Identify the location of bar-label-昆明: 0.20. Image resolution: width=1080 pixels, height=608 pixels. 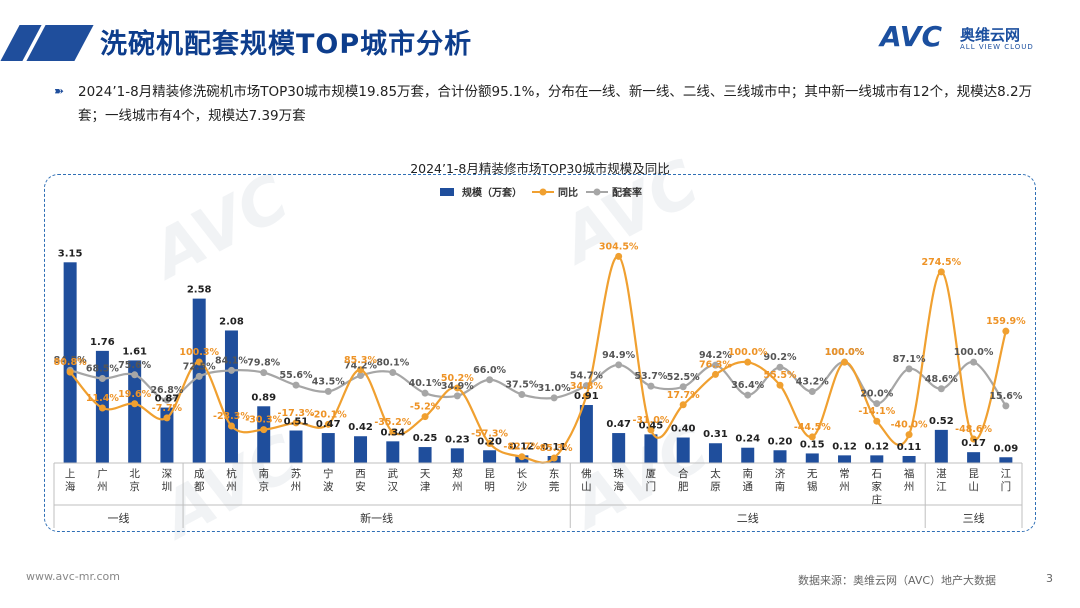
(489, 441).